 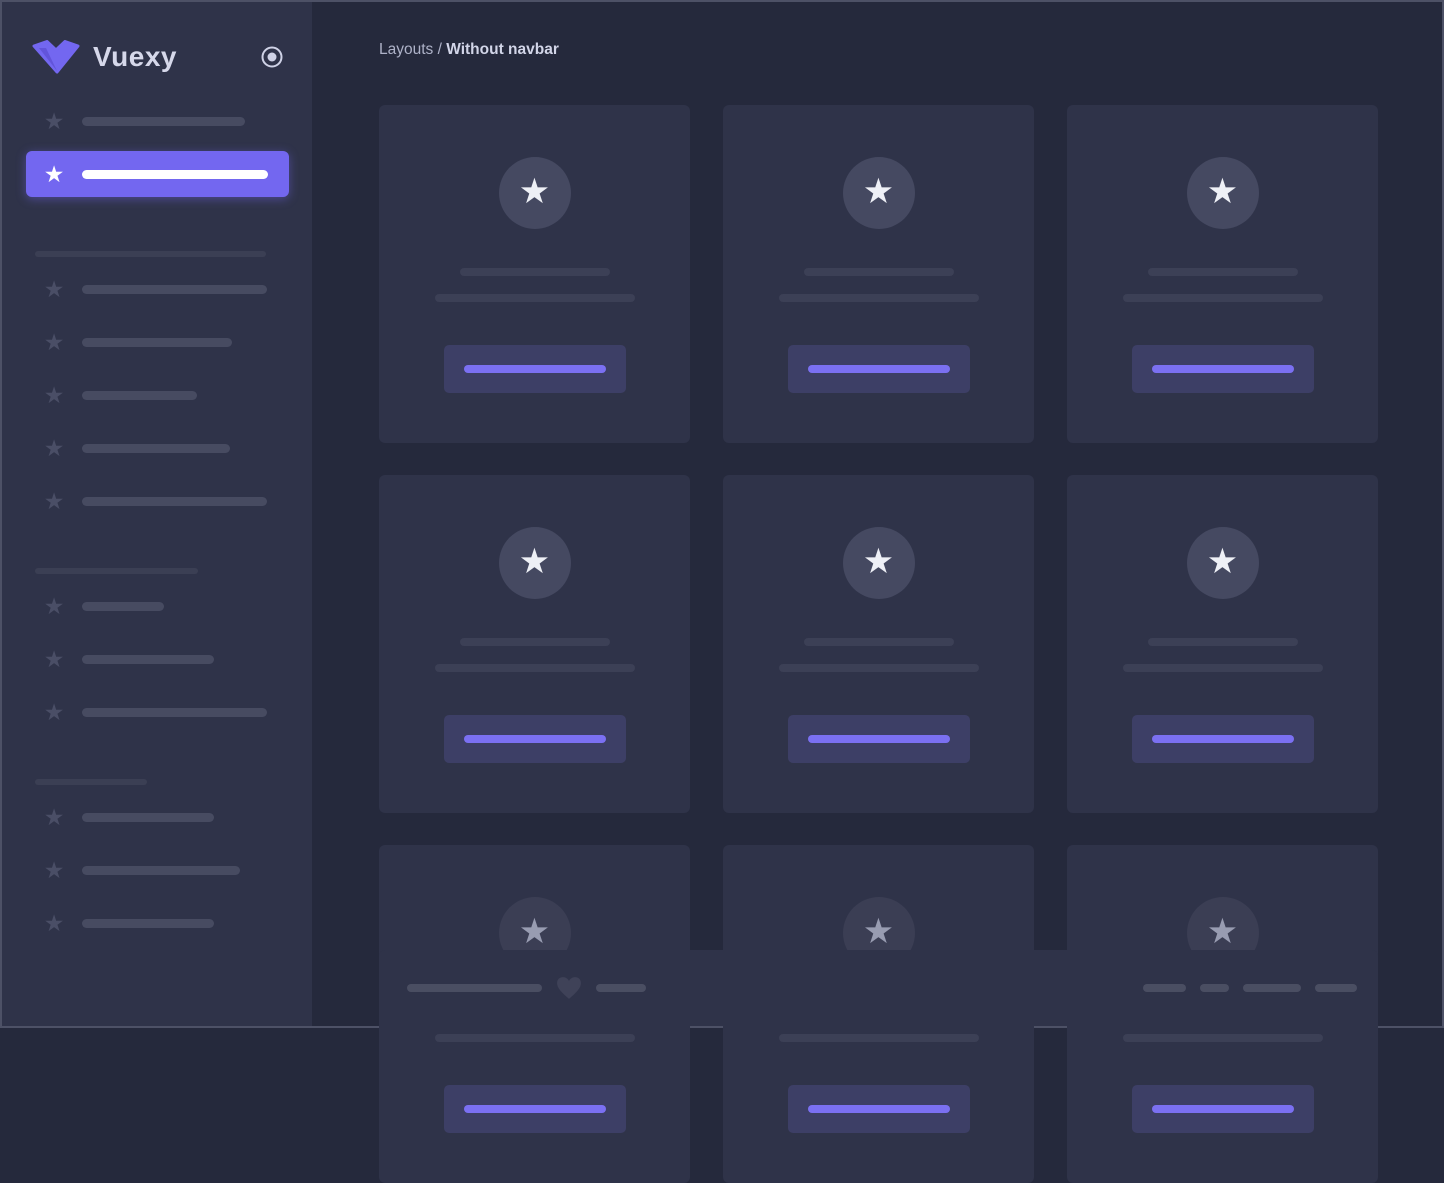 What do you see at coordinates (569, 988) in the screenshot?
I see `heart-icon` at bounding box center [569, 988].